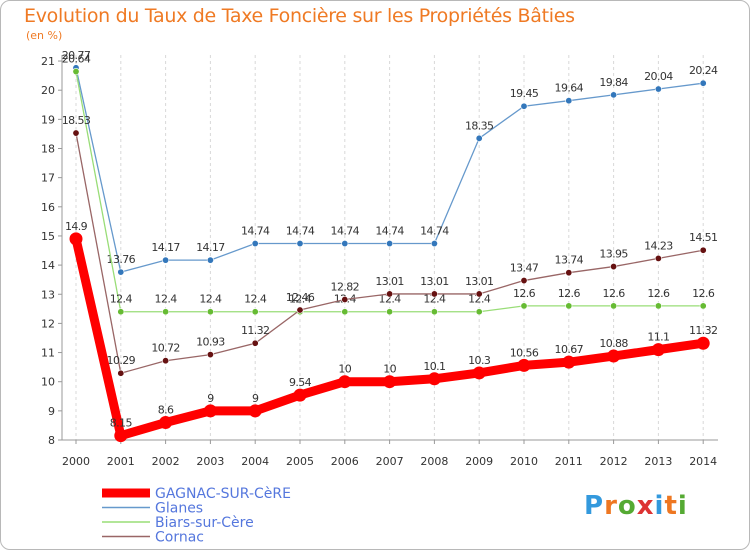  What do you see at coordinates (658, 350) in the screenshot?
I see `data-point-gagnac-sur-c-re-2013` at bounding box center [658, 350].